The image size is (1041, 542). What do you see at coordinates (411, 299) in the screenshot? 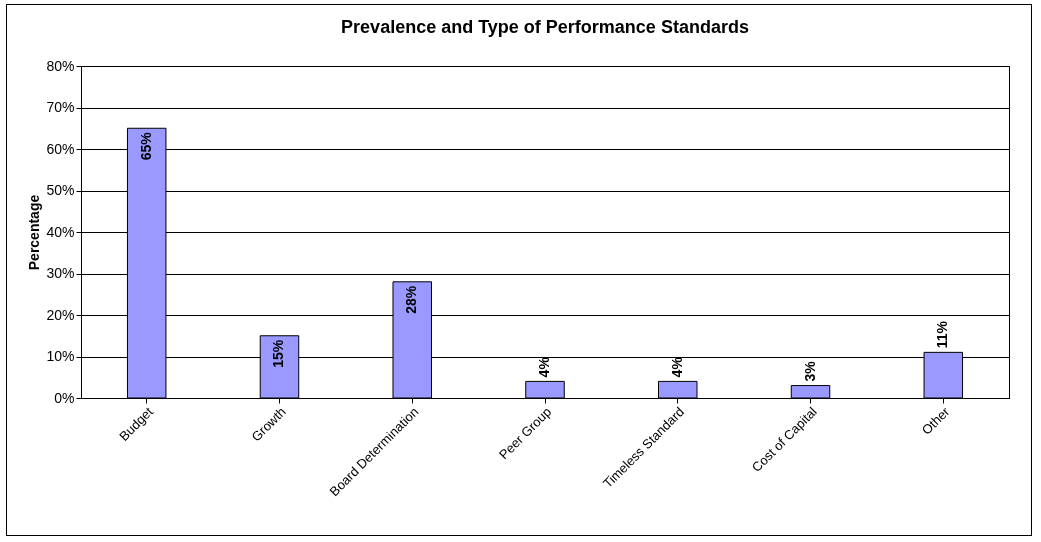
I see `data-label: 28%` at bounding box center [411, 299].